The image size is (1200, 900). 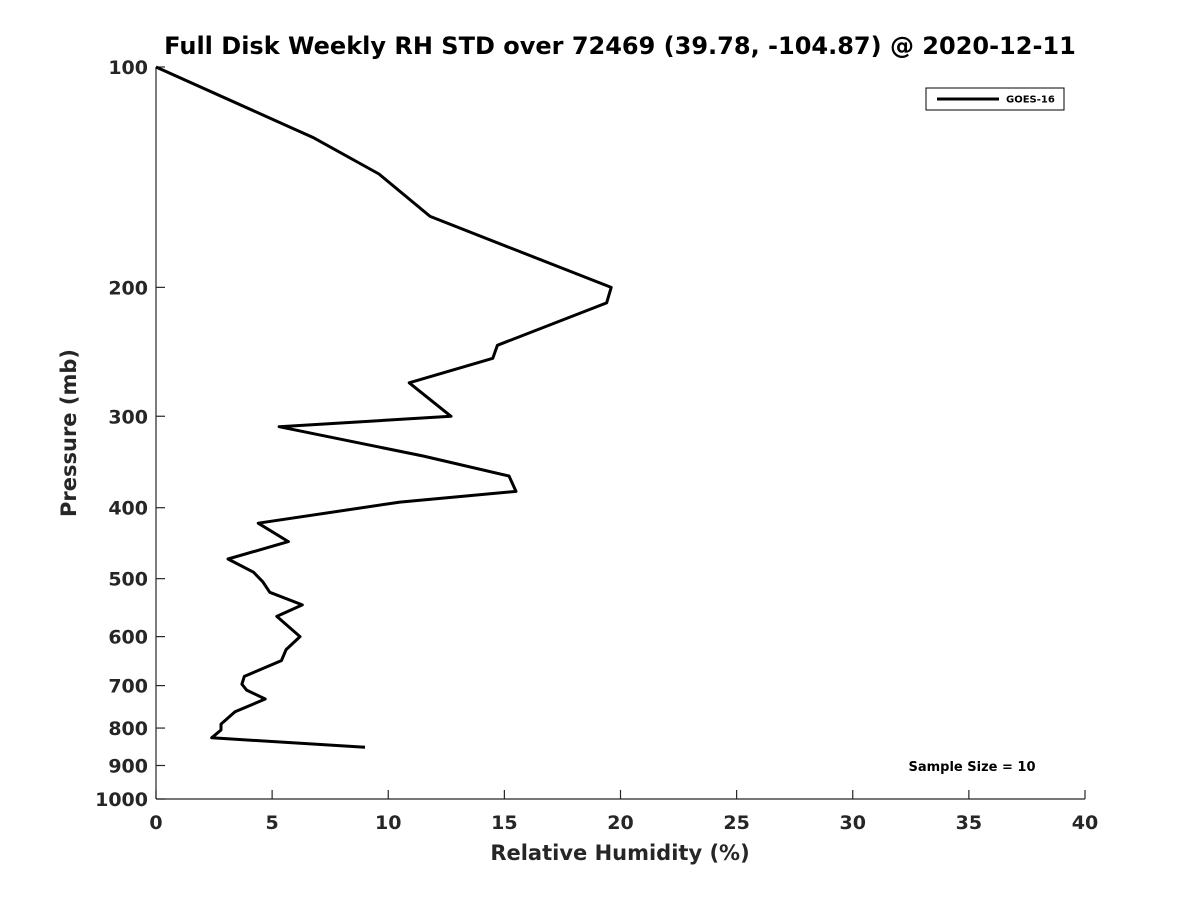 I want to click on x-tick-label: 10, so click(x=388, y=823).